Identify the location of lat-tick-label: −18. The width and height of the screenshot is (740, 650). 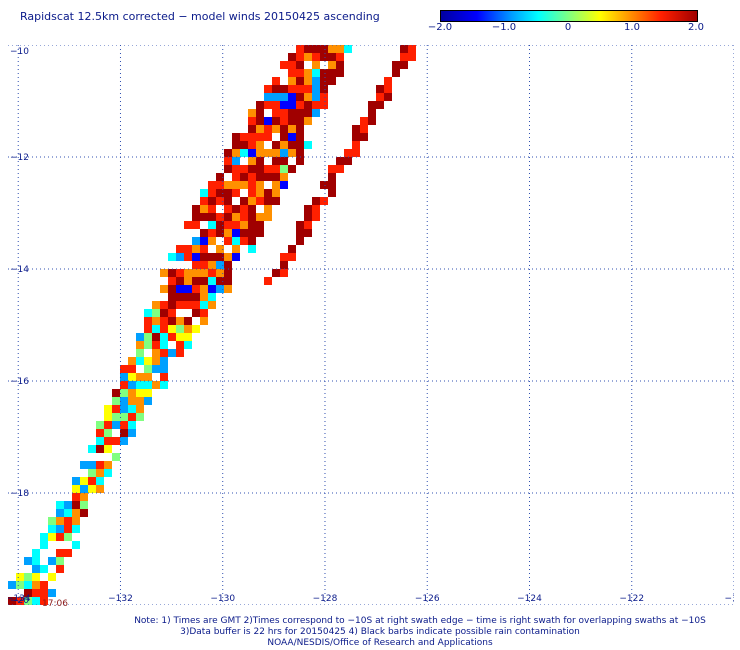
(19, 494).